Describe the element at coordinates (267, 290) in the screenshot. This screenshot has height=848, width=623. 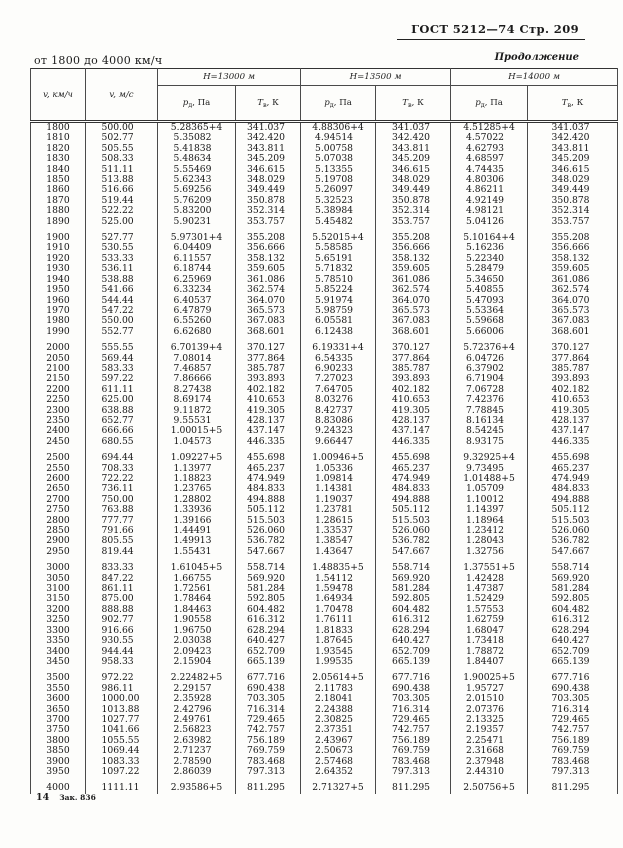
I see `table-cell: 362.574` at that location.